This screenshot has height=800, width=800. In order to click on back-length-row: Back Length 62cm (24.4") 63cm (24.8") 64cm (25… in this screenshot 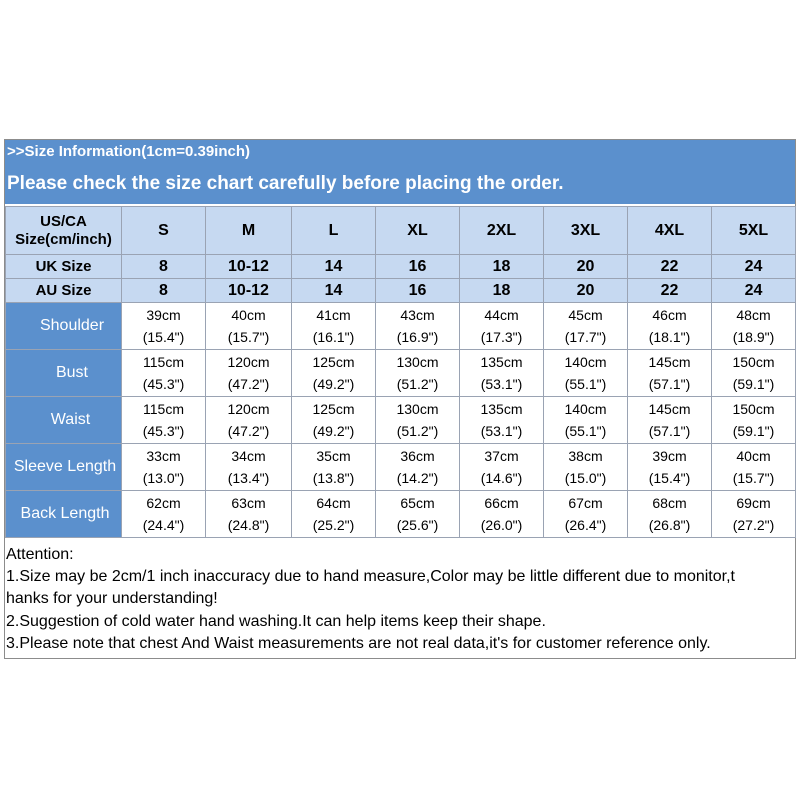, I will do `click(400, 514)`.